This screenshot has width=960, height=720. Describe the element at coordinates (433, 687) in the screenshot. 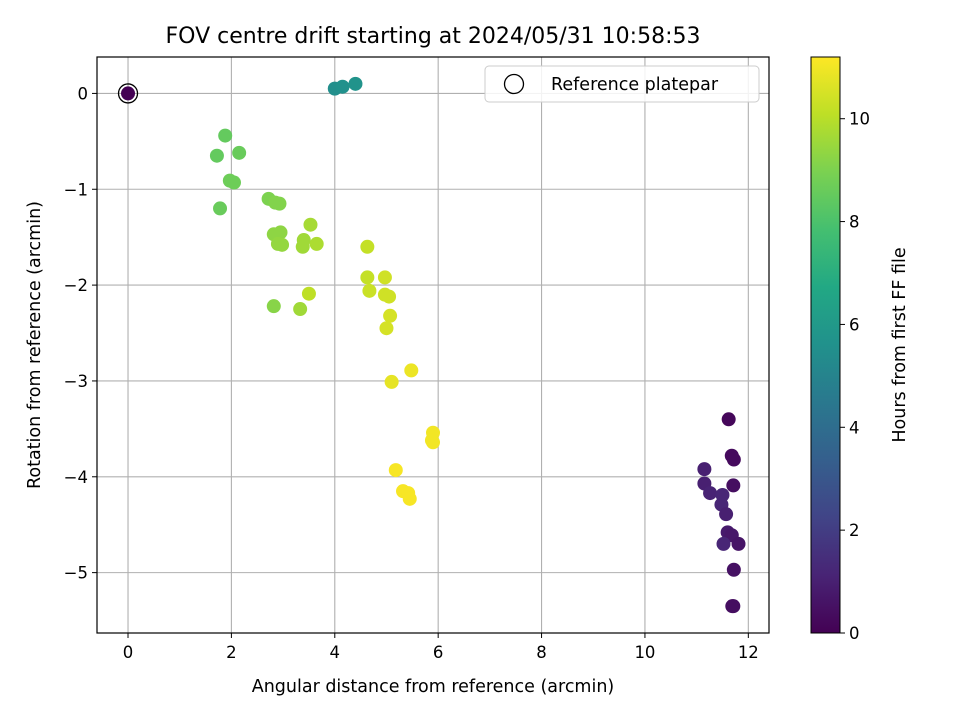

I see `x-axis-label: Angular distance from reference (arcmin)` at that location.